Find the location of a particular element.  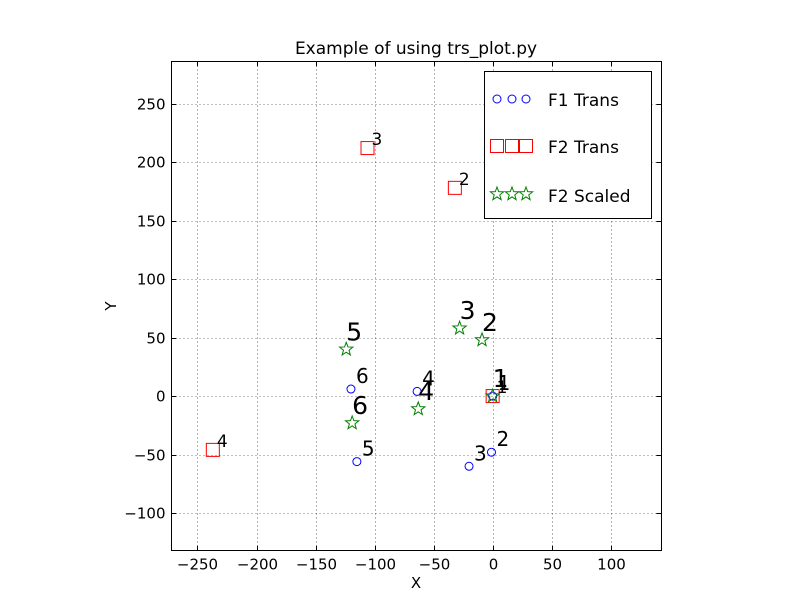

y-tick-label: 150 is located at coordinates (151, 222).